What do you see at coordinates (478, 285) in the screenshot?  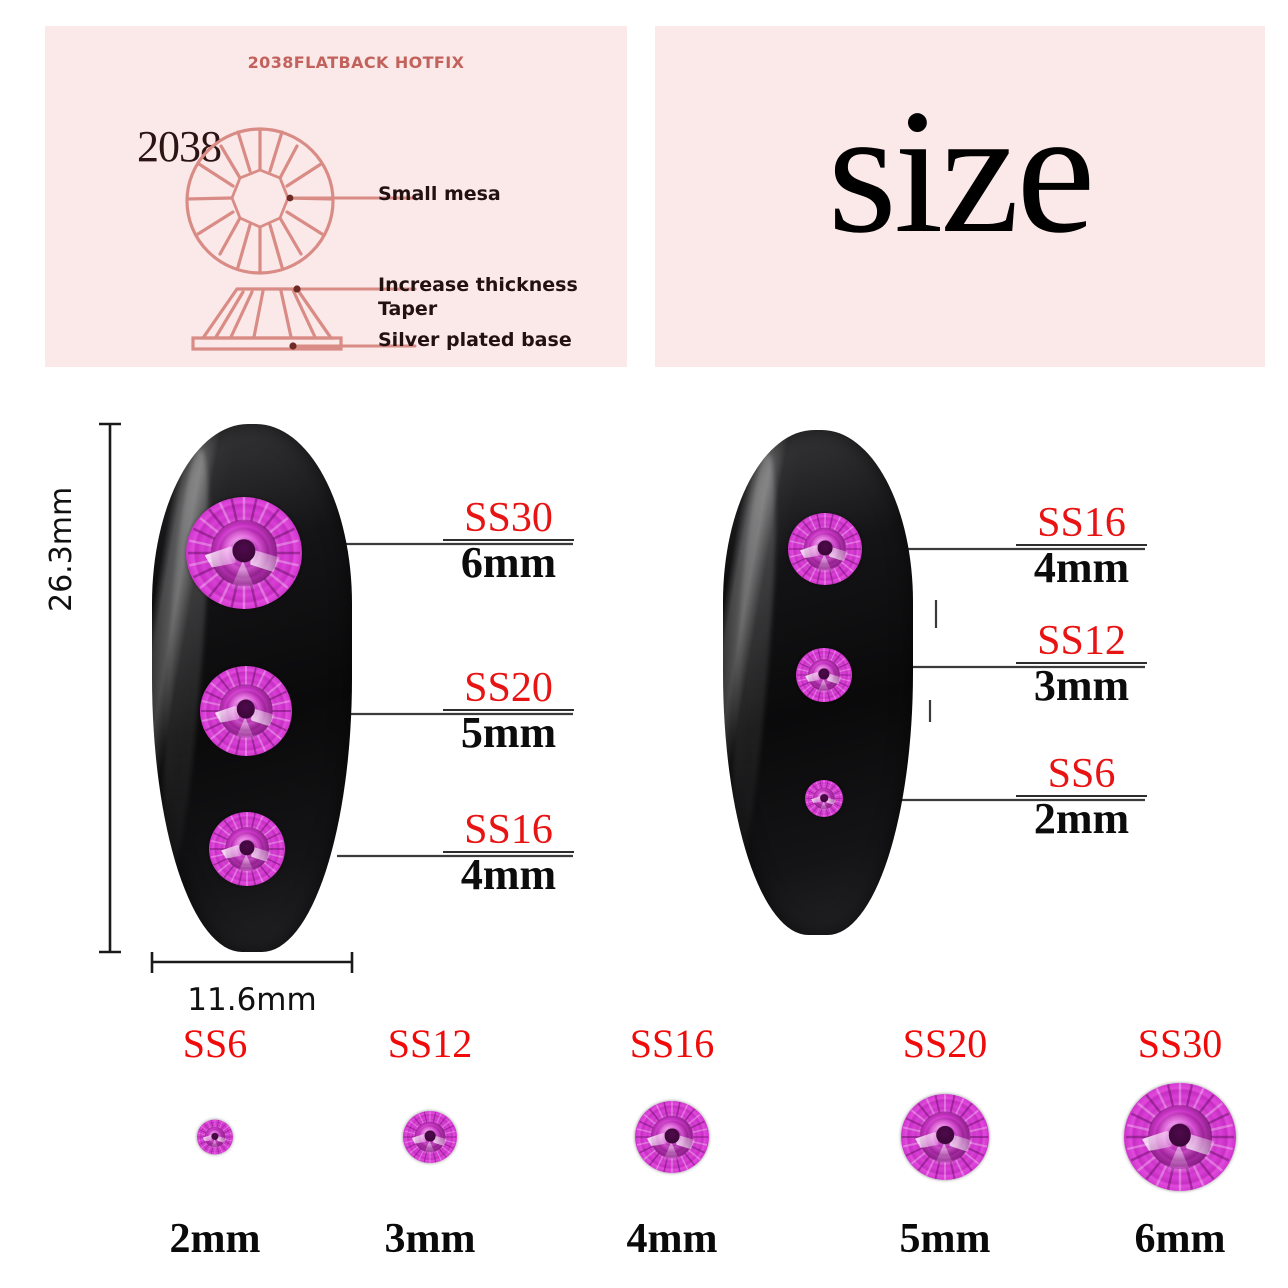 I see `callout-increase-thickness: Increase thickness` at bounding box center [478, 285].